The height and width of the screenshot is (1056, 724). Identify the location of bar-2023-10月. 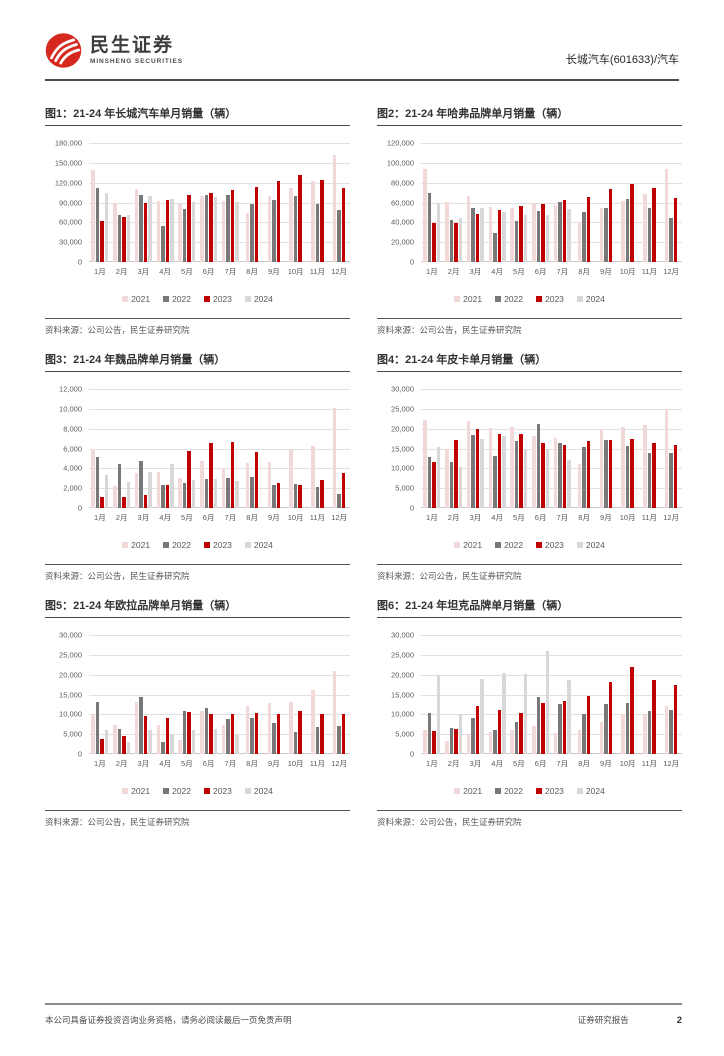
(300, 732).